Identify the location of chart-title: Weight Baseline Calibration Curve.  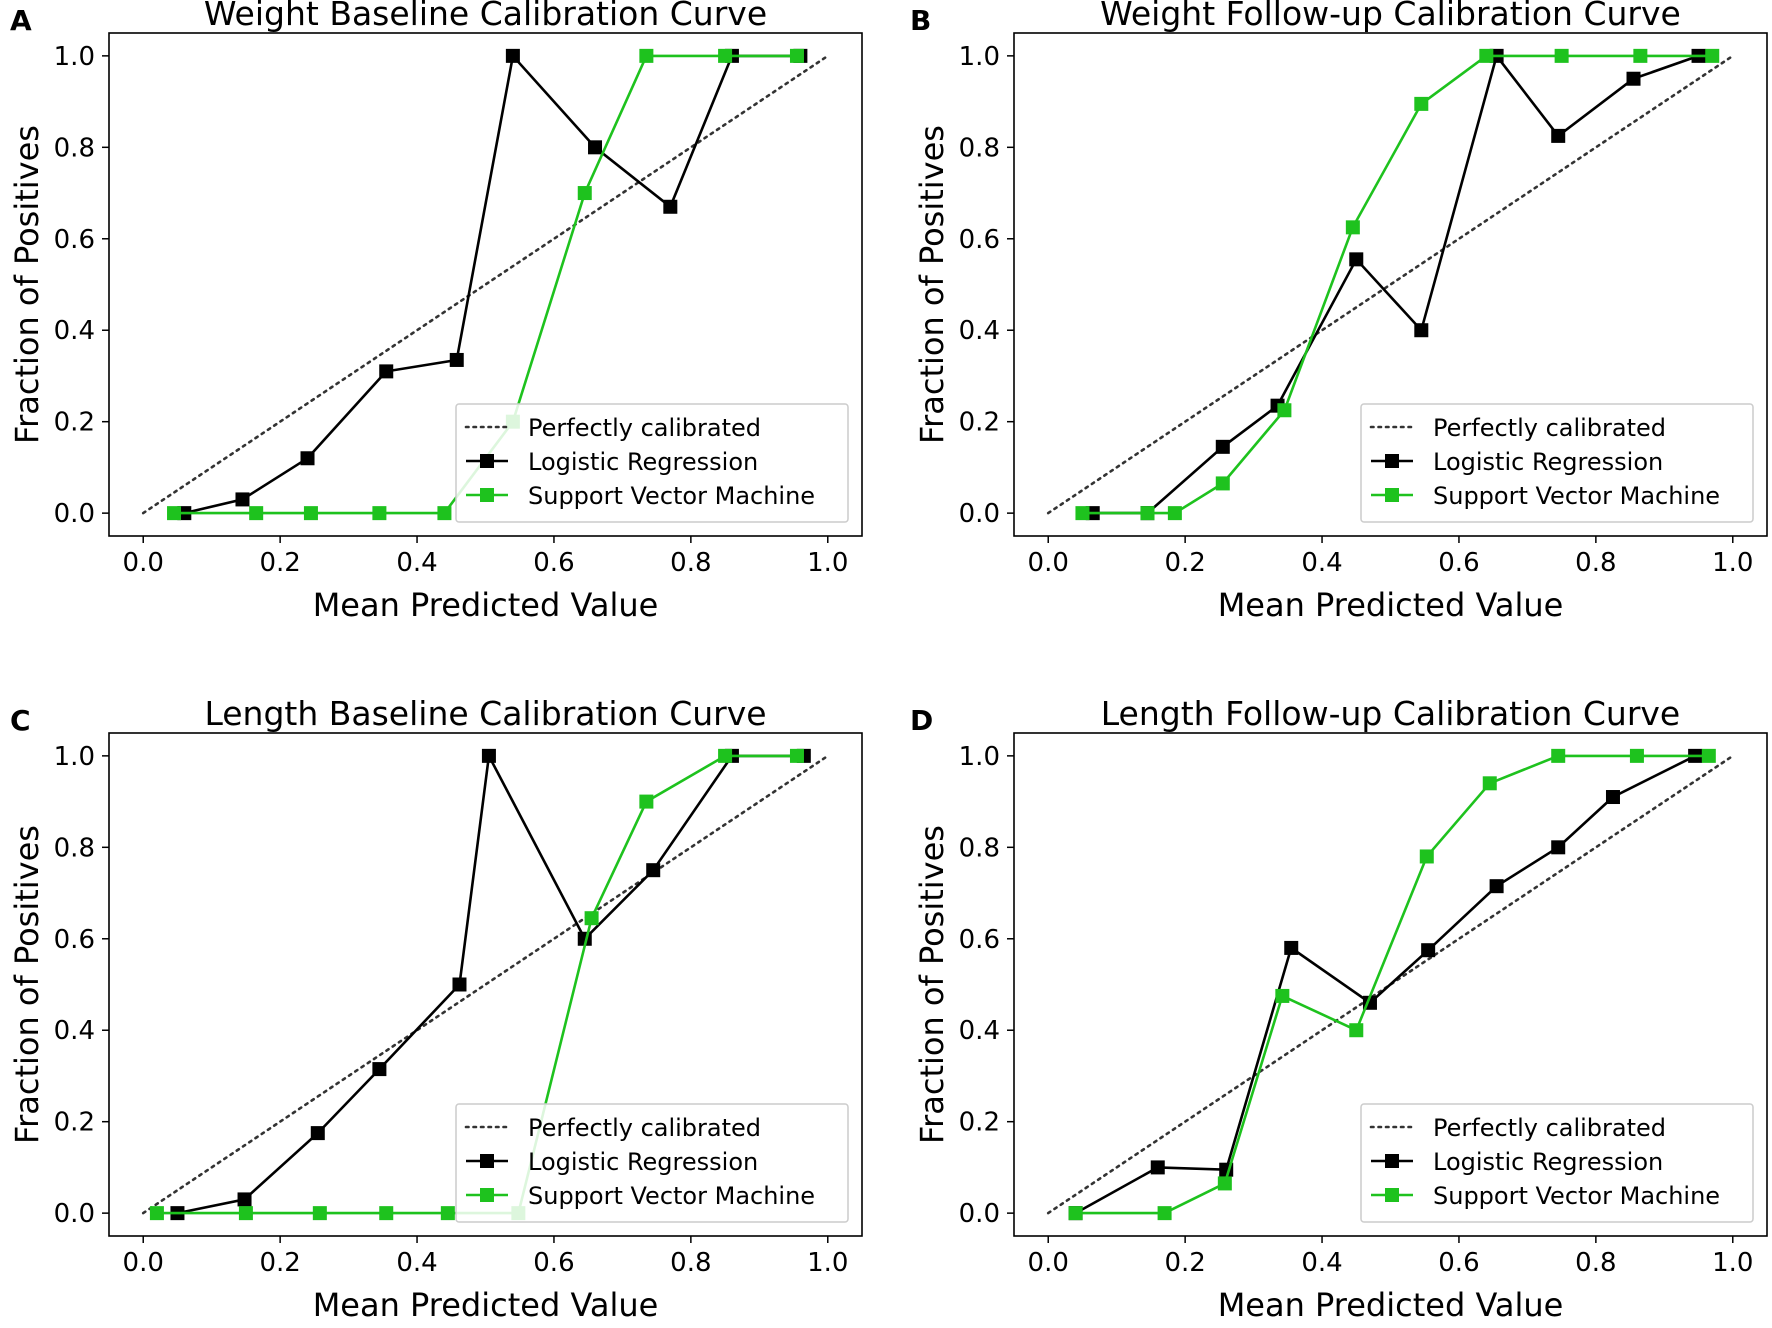
(485, 16).